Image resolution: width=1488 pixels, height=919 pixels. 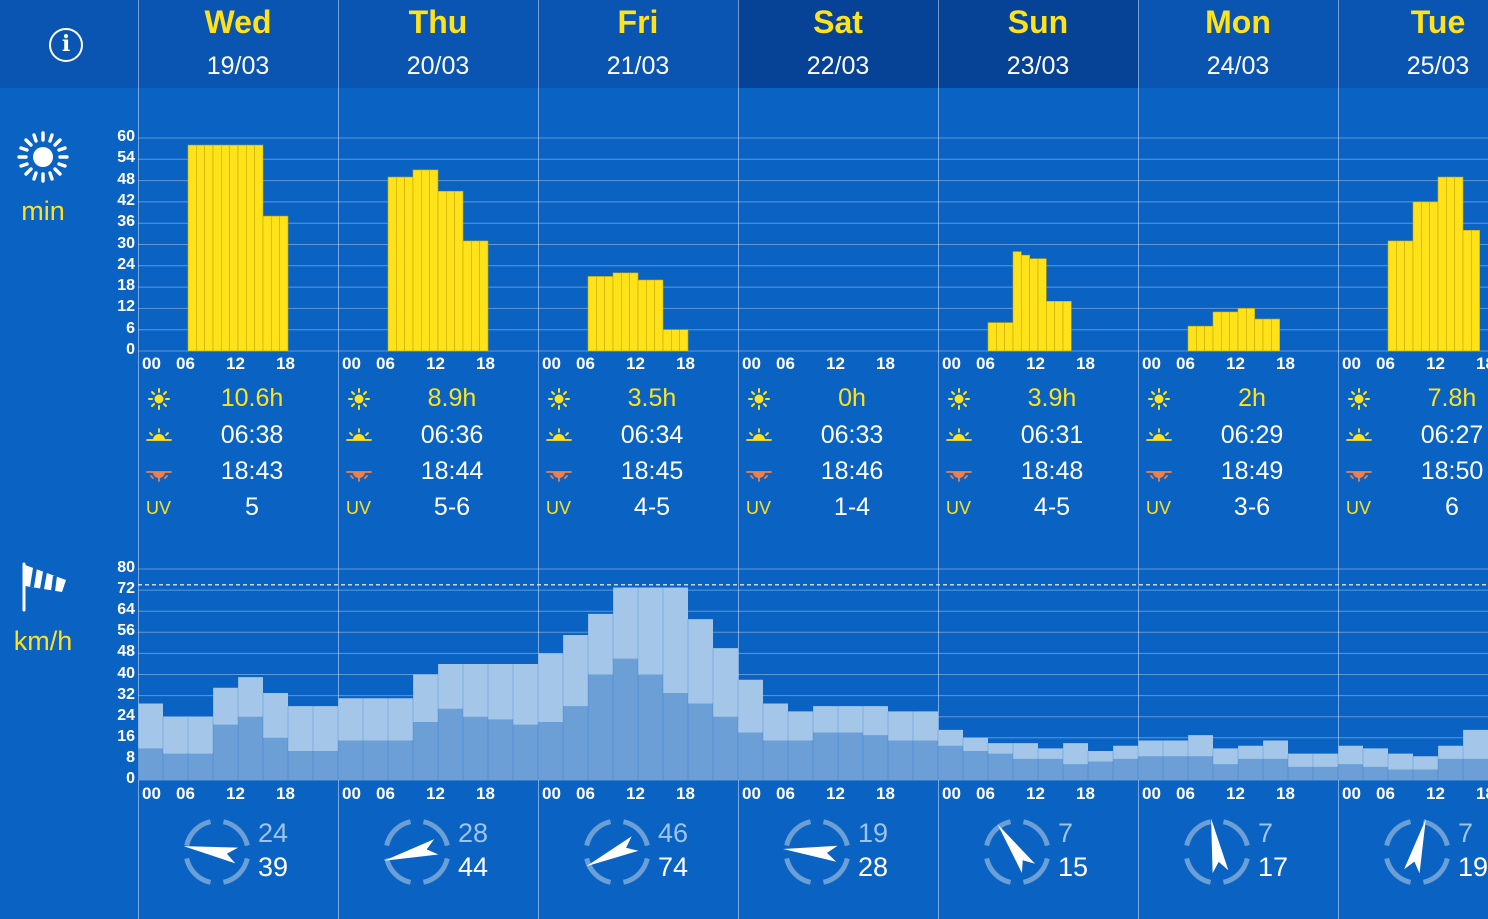 What do you see at coordinates (1052, 435) in the screenshot?
I see `sunrise-time: 06:31` at bounding box center [1052, 435].